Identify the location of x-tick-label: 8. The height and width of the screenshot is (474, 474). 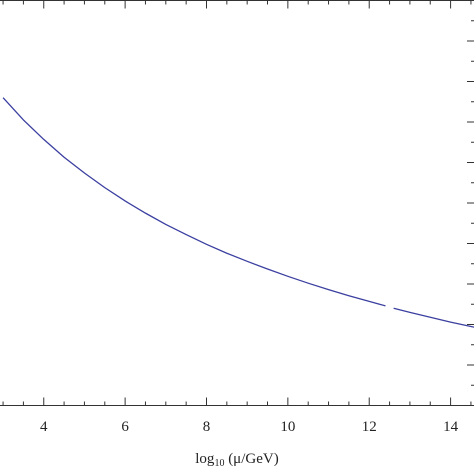
(207, 427).